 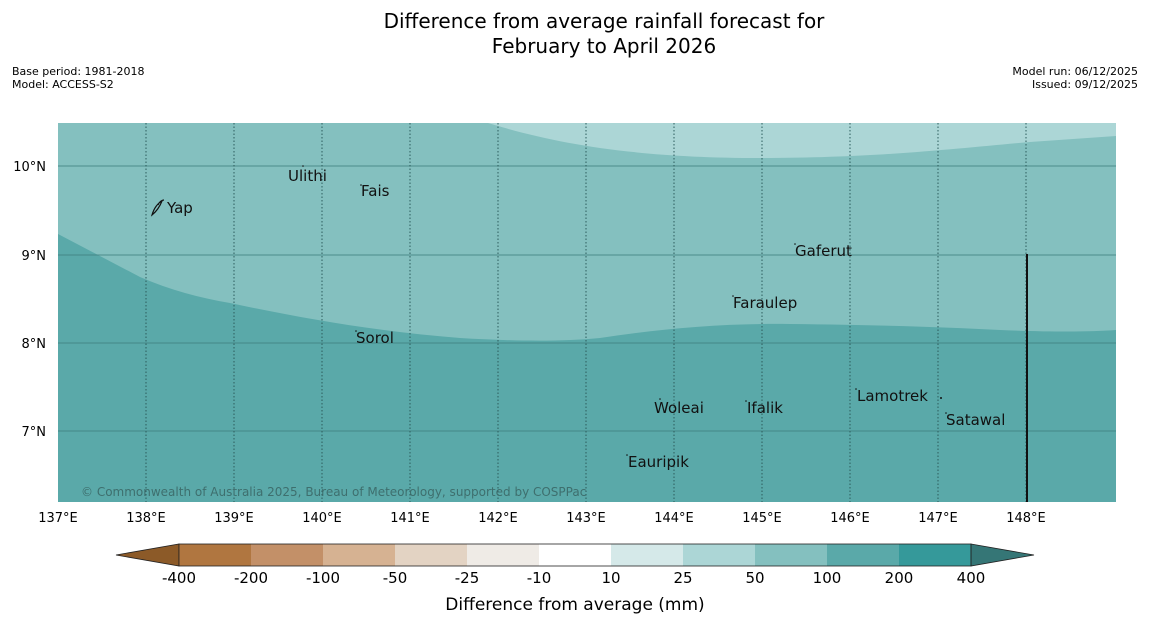 I want to click on lon-label: 138°E, so click(x=146, y=518).